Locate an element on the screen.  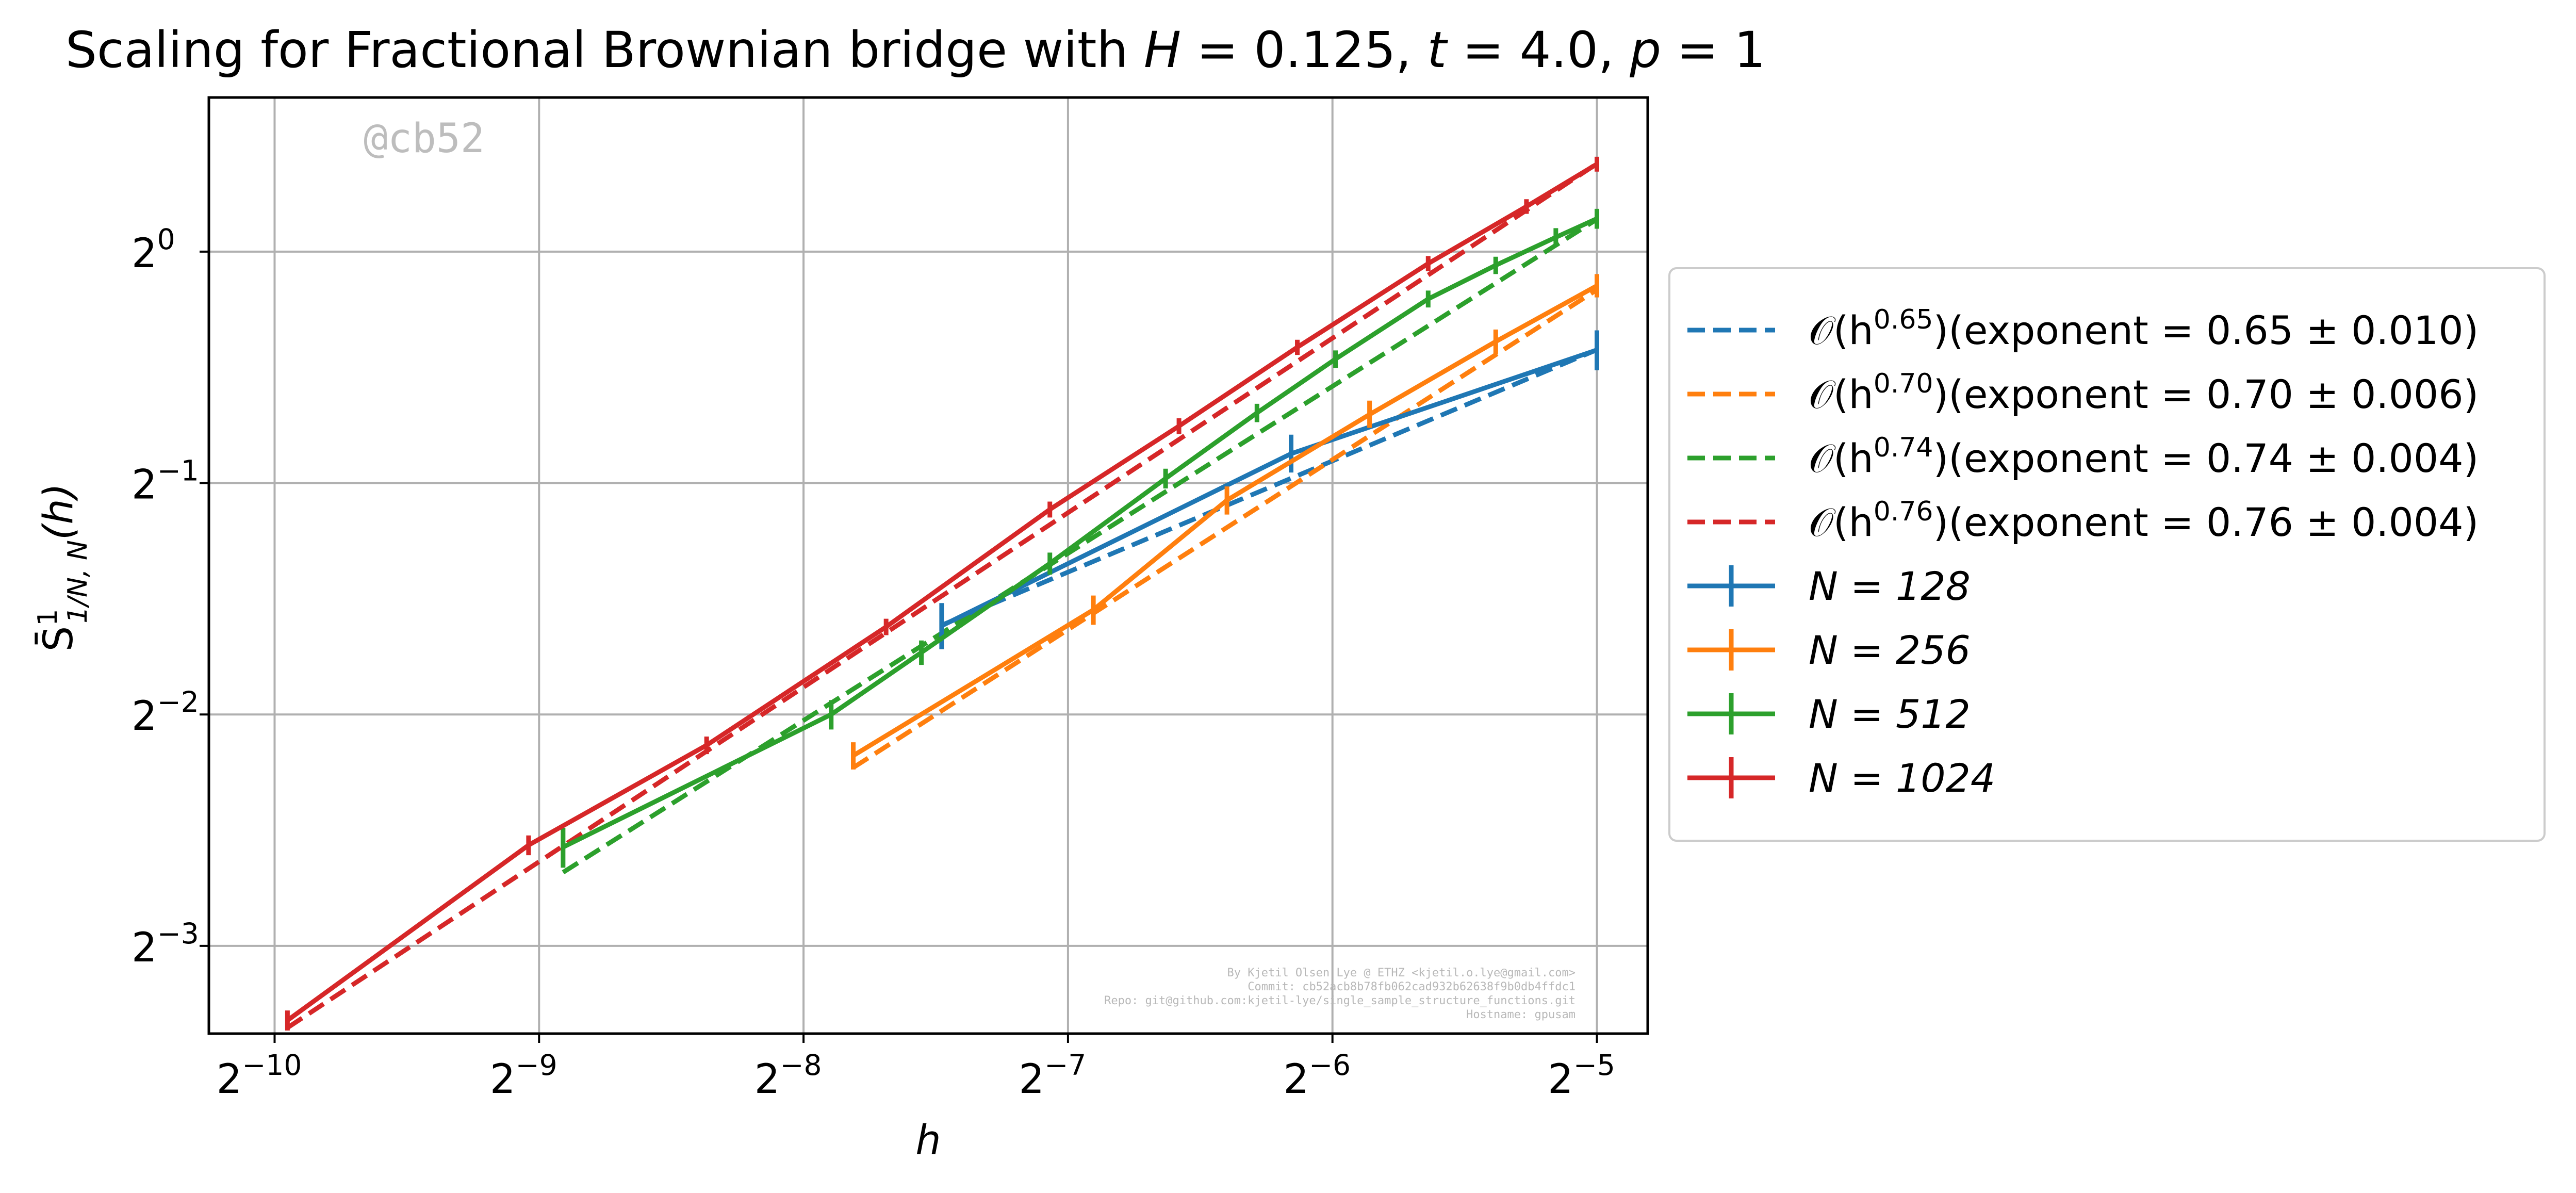
legend-fit-label: 𝒪(h0.74)(exponent = 0.74 ± 0.004) is located at coordinates (2144, 456).